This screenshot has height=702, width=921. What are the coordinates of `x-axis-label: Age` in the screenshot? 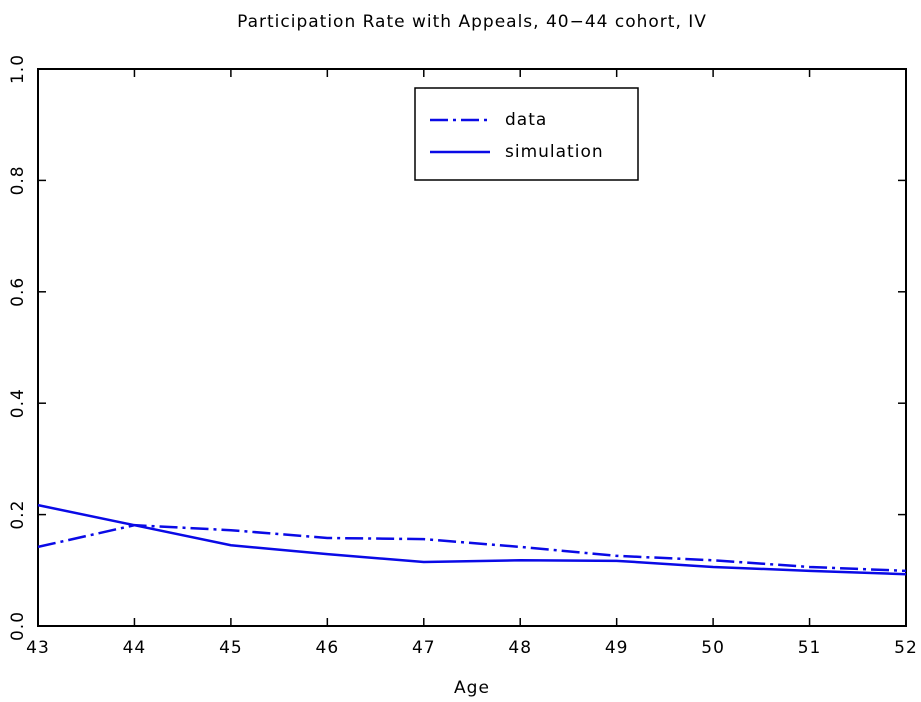 It's located at (472, 688).